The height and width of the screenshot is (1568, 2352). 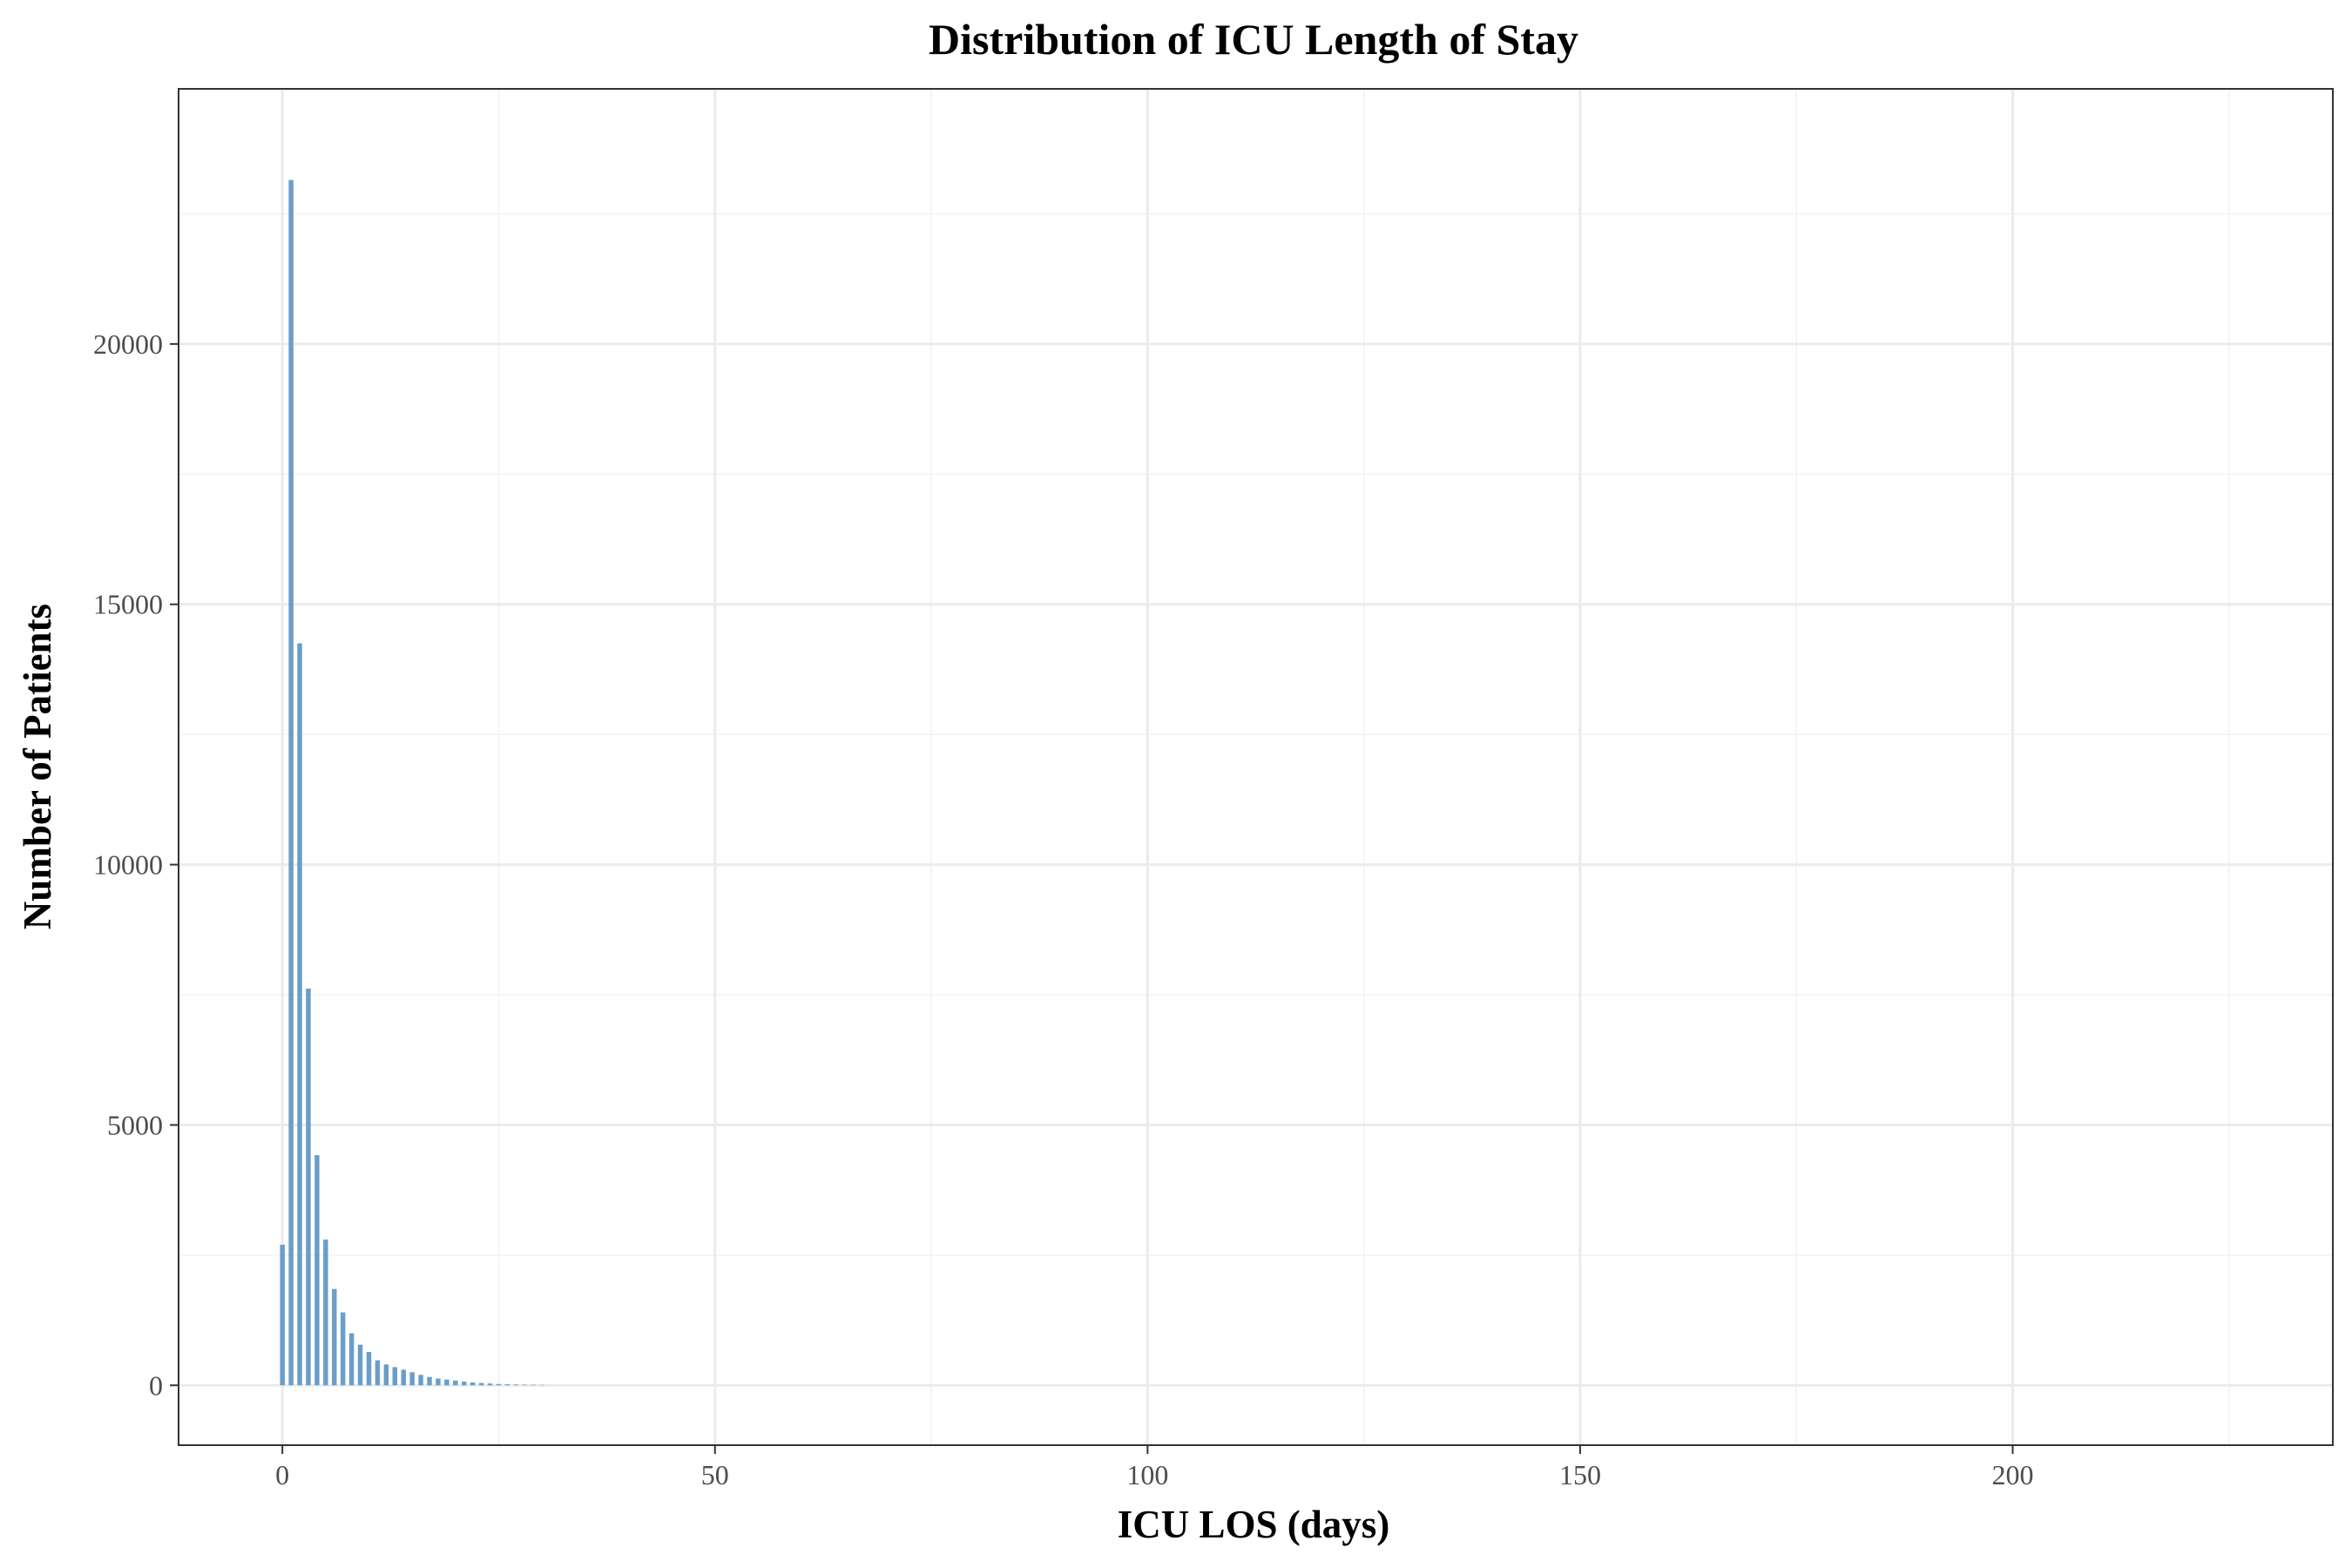 What do you see at coordinates (412, 782) in the screenshot?
I see `bars` at bounding box center [412, 782].